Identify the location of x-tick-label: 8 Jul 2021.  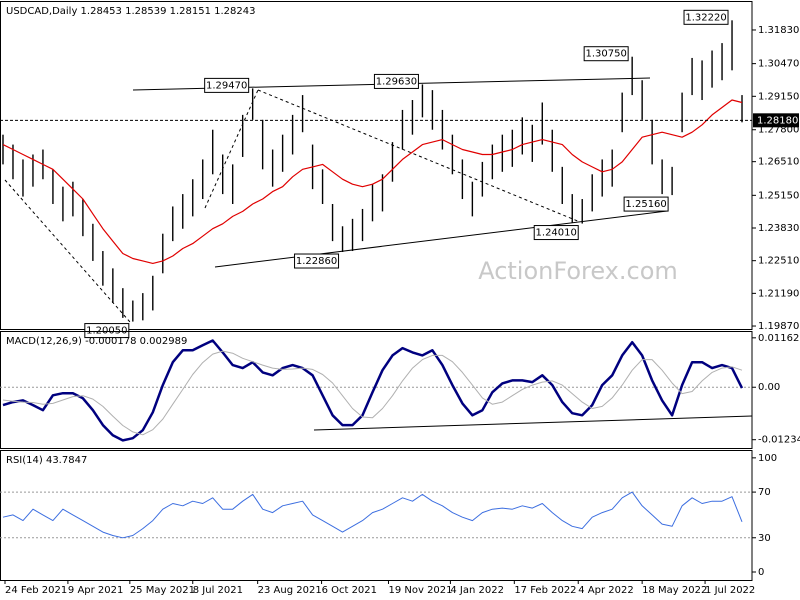
(218, 590).